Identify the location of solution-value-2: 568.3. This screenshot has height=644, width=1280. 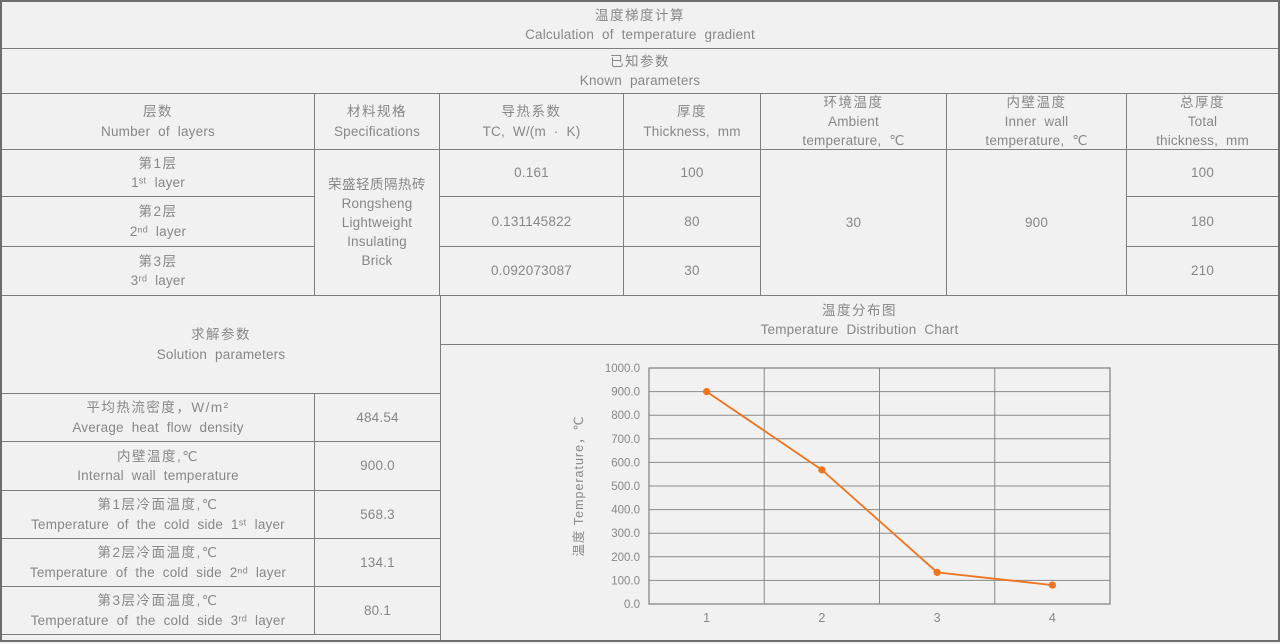
(377, 514).